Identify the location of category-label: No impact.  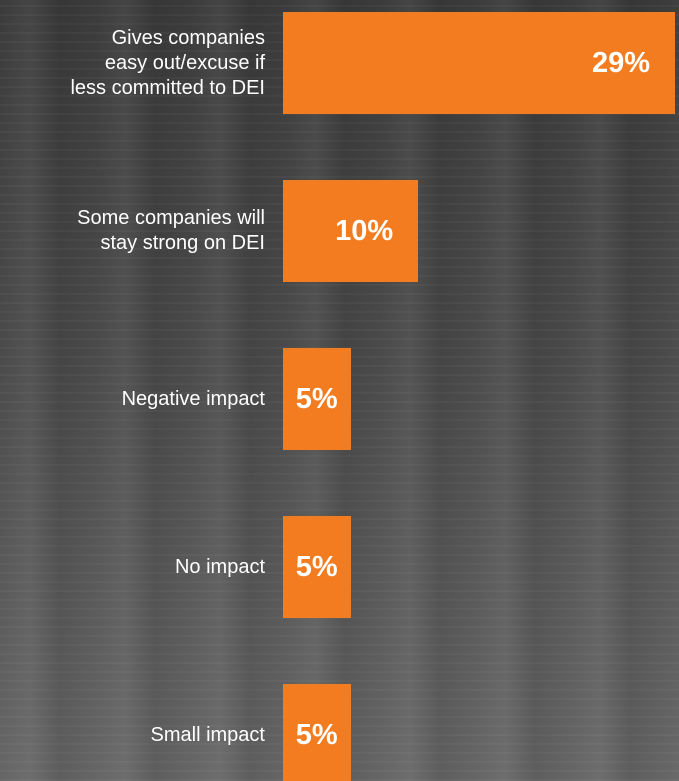
(219, 566).